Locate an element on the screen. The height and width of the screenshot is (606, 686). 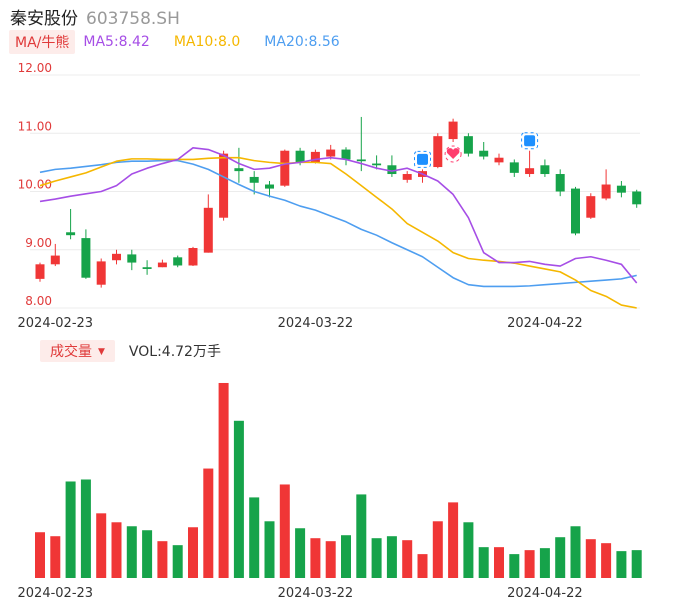
y-tick-label: 12.00 is located at coordinates (35, 68).